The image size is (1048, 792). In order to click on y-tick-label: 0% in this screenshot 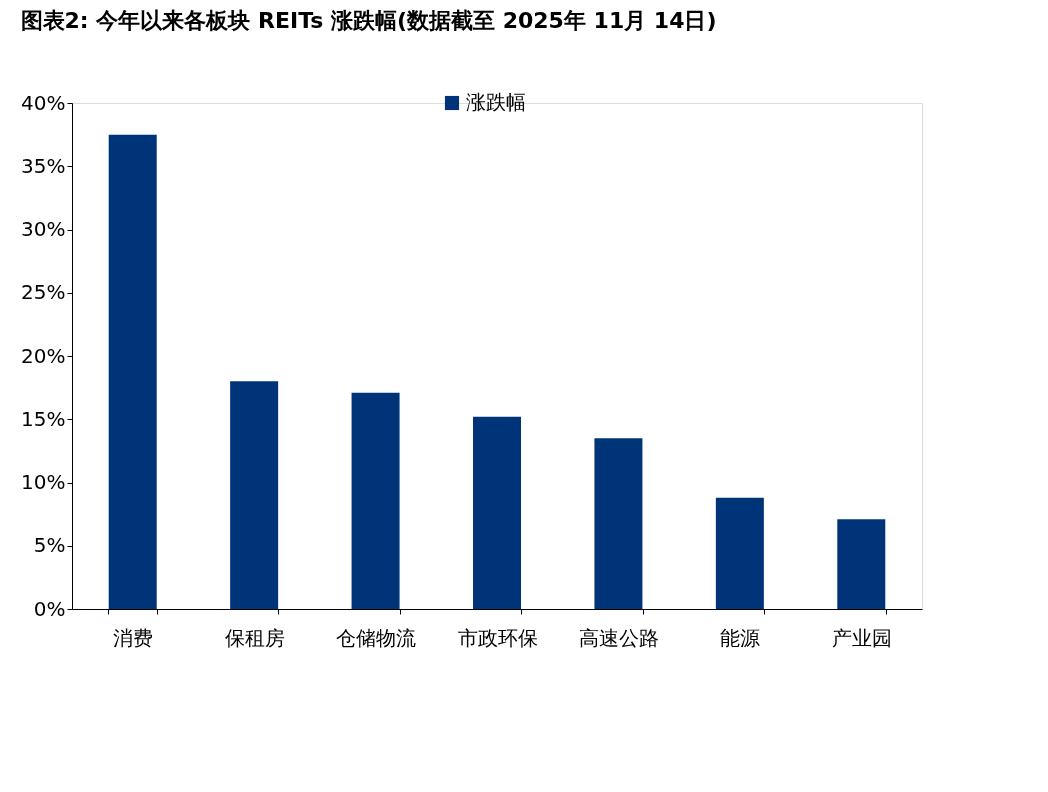, I will do `click(49, 608)`.